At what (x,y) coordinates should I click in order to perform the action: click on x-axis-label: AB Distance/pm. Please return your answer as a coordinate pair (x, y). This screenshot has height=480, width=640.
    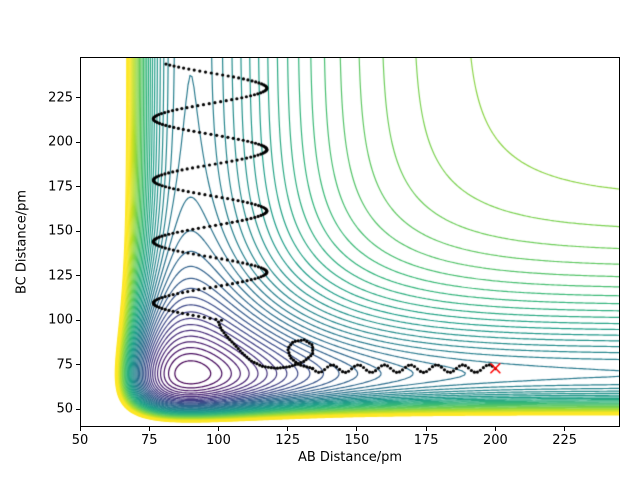
    Looking at the image, I should click on (350, 457).